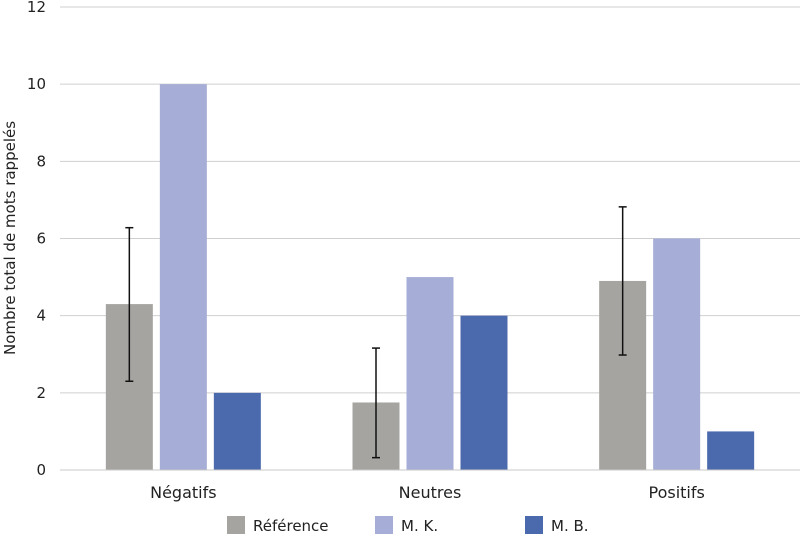 Image resolution: width=800 pixels, height=537 pixels. I want to click on legend: Référence M. K. M. B., so click(408, 525).